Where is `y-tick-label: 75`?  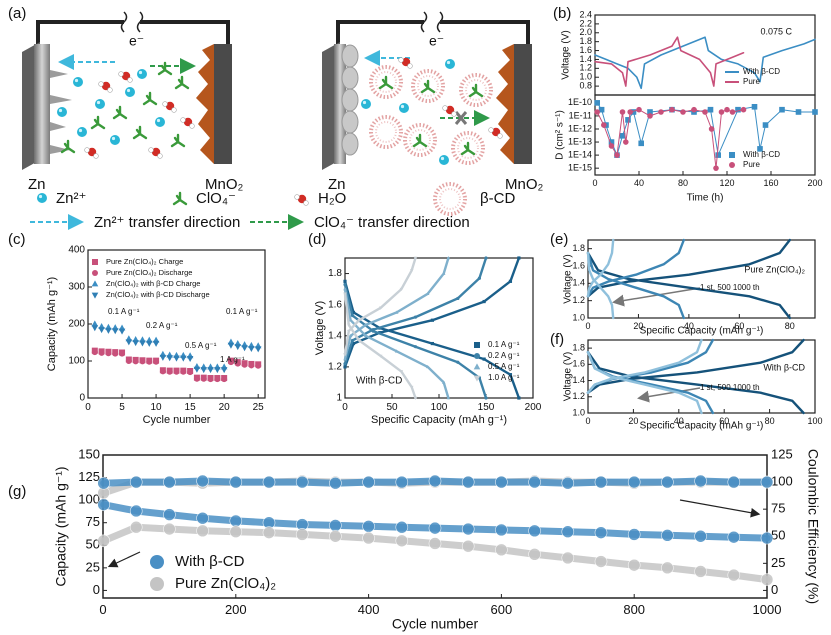 y-tick-label: 75 is located at coordinates (93, 521).